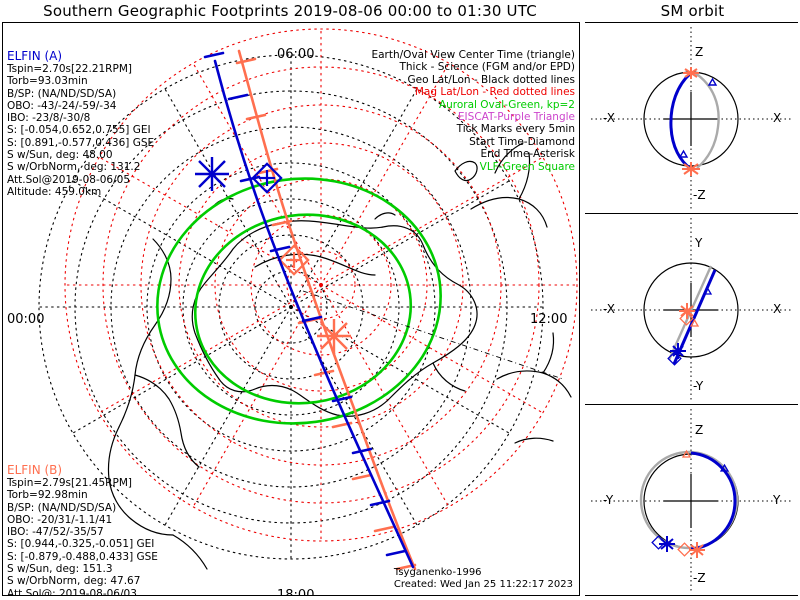  Describe the element at coordinates (212, 174) in the screenshot. I see `elfin-a-end-marker` at that location.